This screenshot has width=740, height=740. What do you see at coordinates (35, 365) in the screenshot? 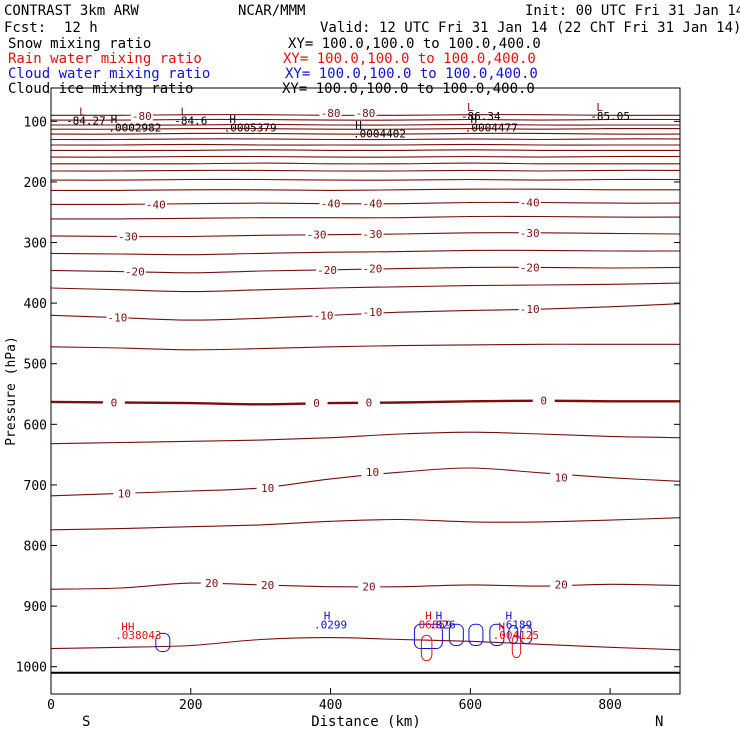
I see `y-tick-label-500: 500` at bounding box center [35, 365].